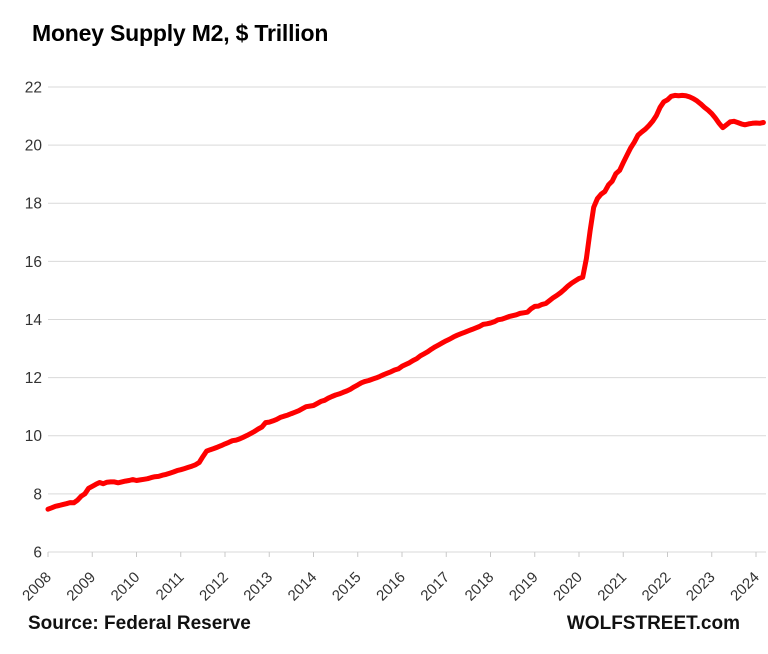 This screenshot has height=654, width=768. Describe the element at coordinates (745, 587) in the screenshot. I see `x-axis-tick-label: 2024` at that location.